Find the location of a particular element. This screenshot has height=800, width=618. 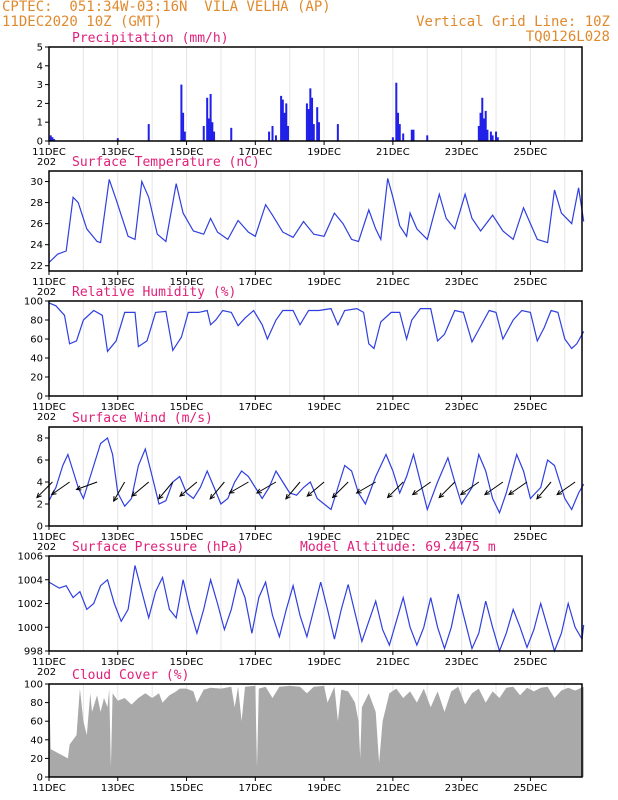

precip-xtick-label: 23DEC is located at coordinates (462, 152).